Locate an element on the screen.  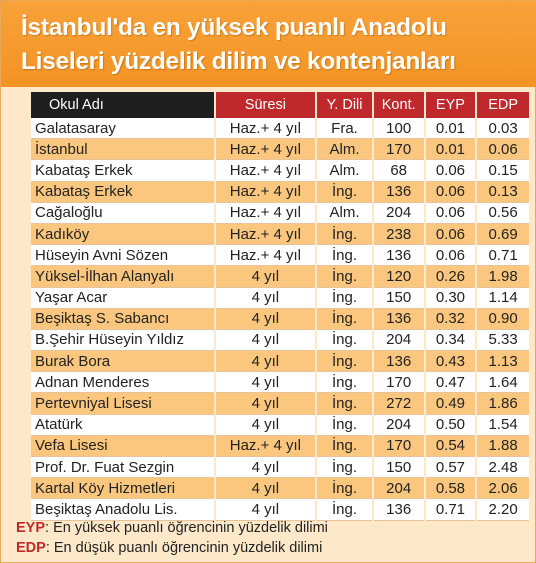
quota-cell: 238 is located at coordinates (398, 234).